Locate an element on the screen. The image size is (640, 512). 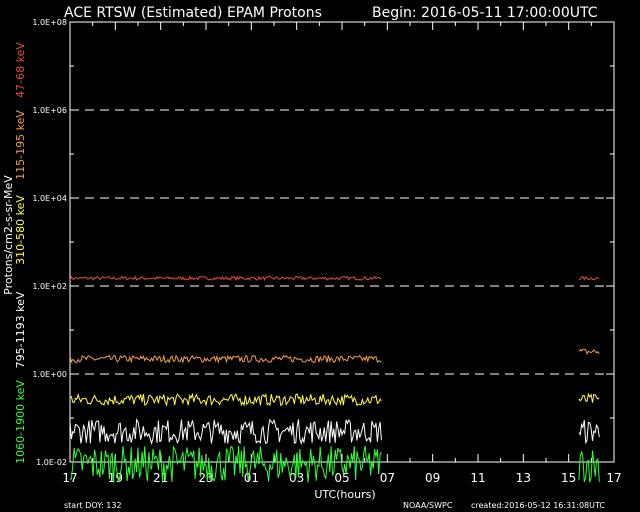
y-tick-label: 1.0E-02 is located at coordinates (51, 462).